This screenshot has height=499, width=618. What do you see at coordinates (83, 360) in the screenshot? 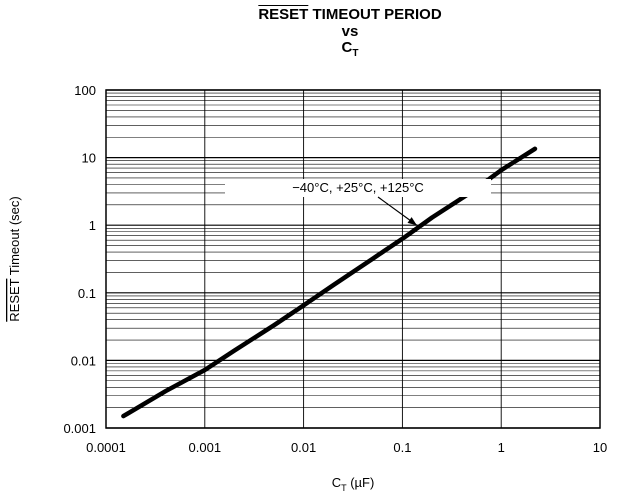
I see `y-tick-label: 0.01` at bounding box center [83, 360].